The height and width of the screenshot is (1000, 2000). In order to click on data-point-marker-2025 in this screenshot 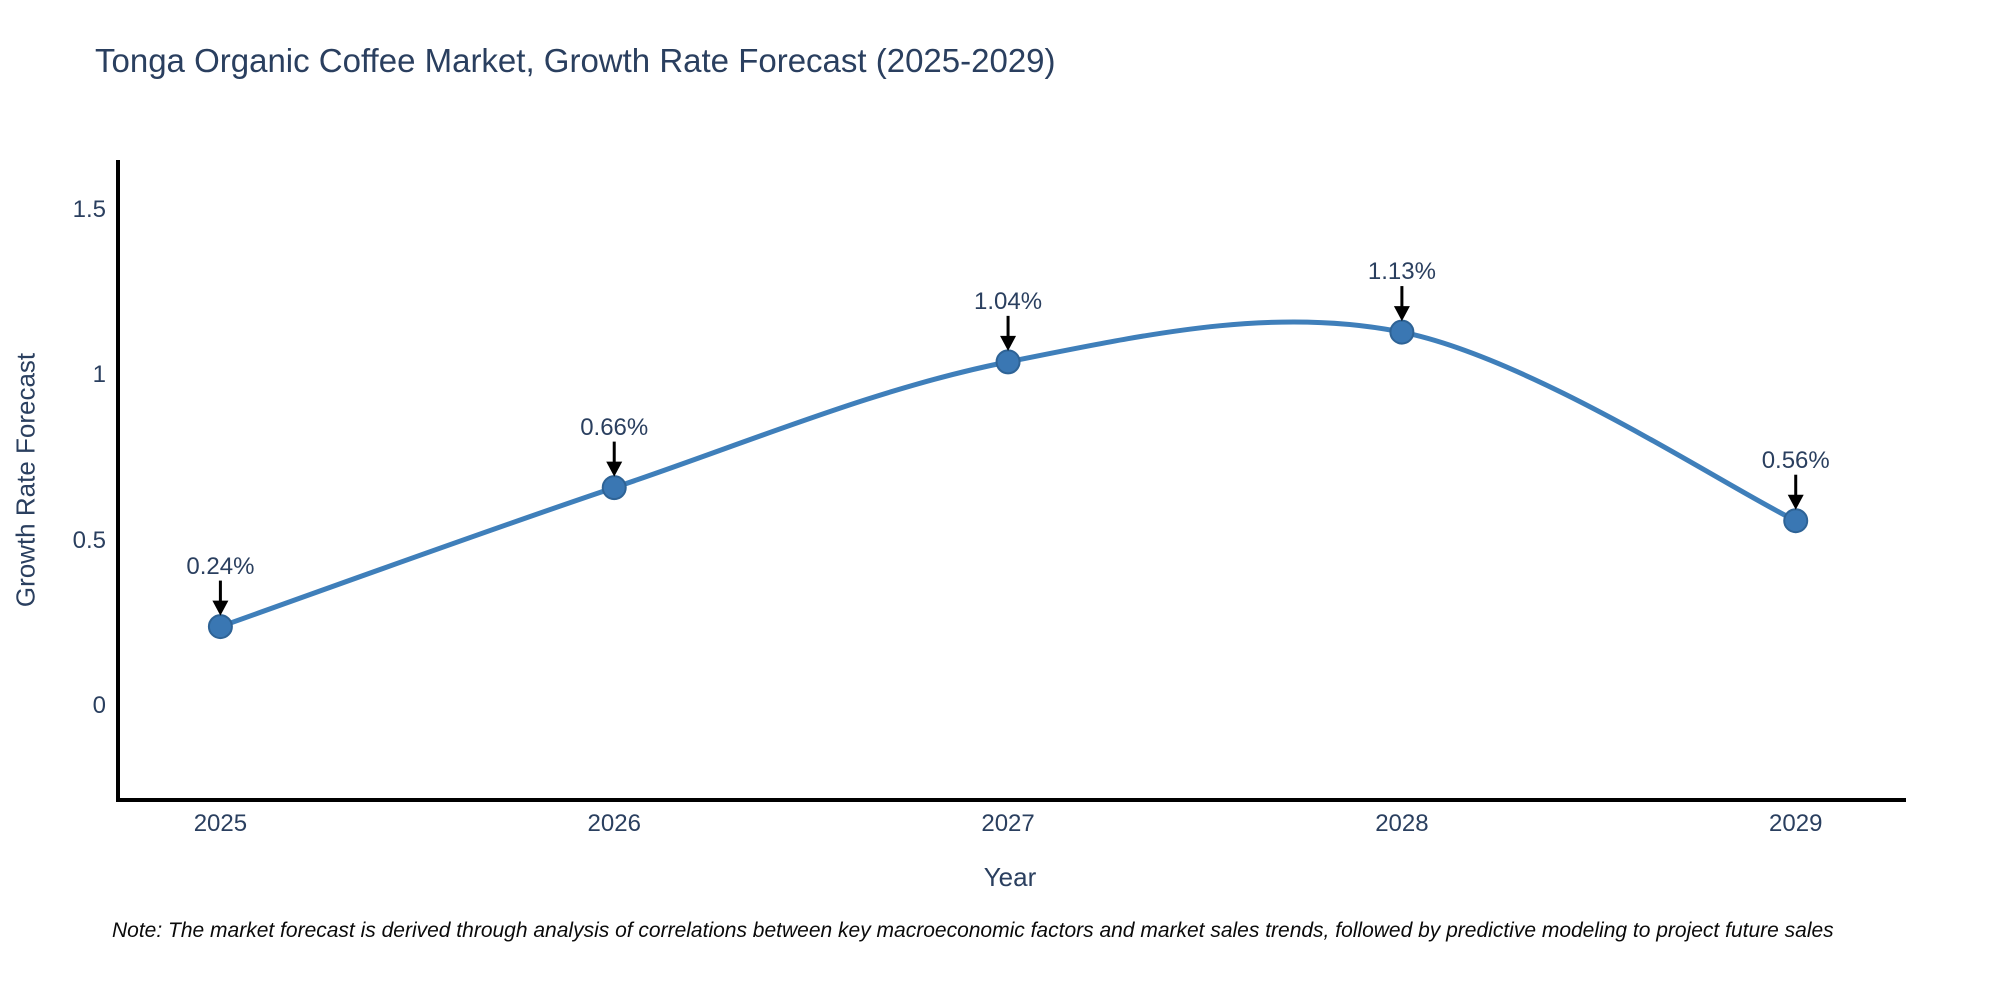, I will do `click(220, 627)`.